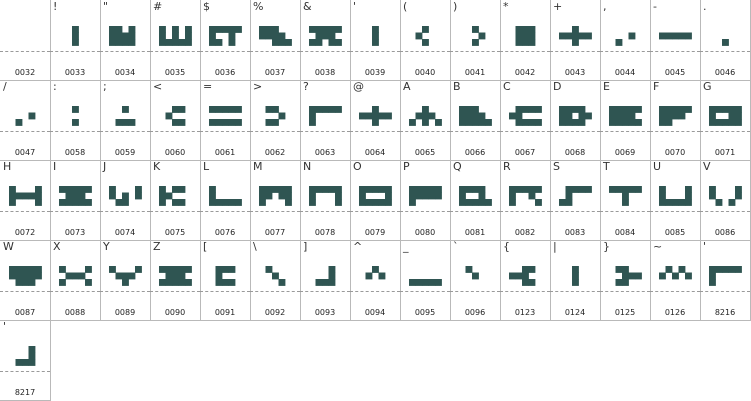 The width and height of the screenshot is (751, 401). What do you see at coordinates (475, 280) in the screenshot?
I see `glyph-cell: ` 0096` at bounding box center [475, 280].